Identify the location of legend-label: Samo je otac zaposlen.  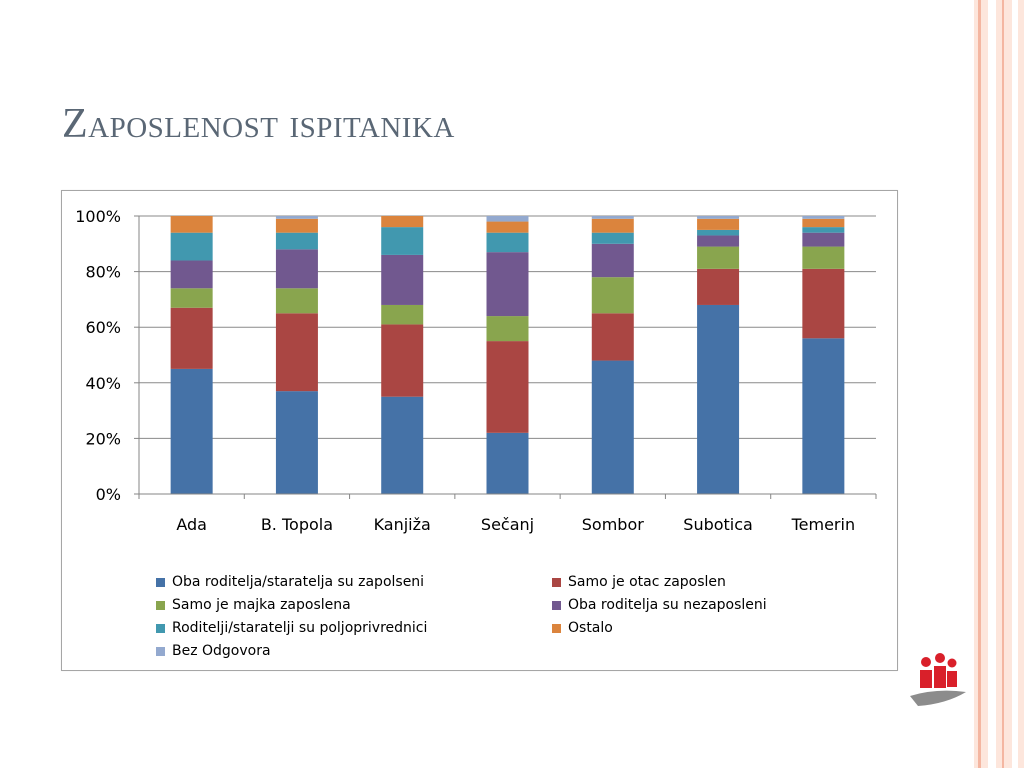
(647, 582).